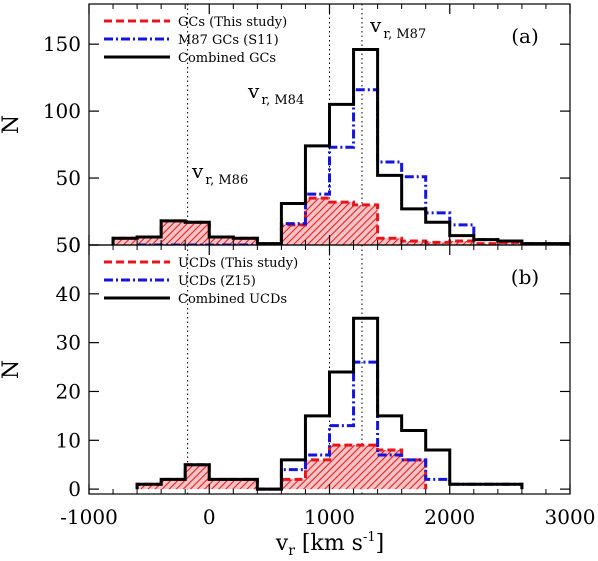 Image resolution: width=598 pixels, height=561 pixels. I want to click on y-tick-label: 20, so click(68, 391).